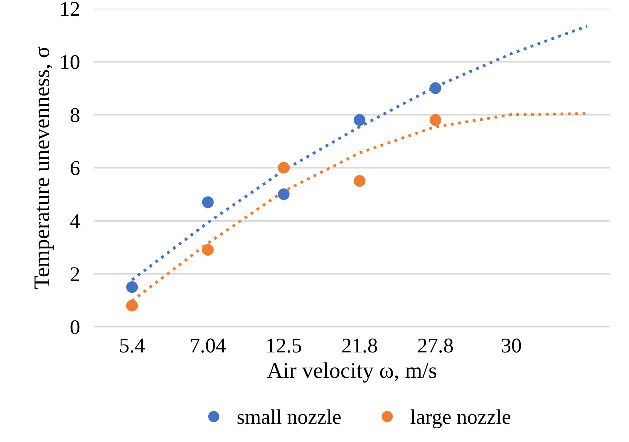 The image size is (629, 442). Describe the element at coordinates (512, 345) in the screenshot. I see `x-tick-label: 30` at that location.